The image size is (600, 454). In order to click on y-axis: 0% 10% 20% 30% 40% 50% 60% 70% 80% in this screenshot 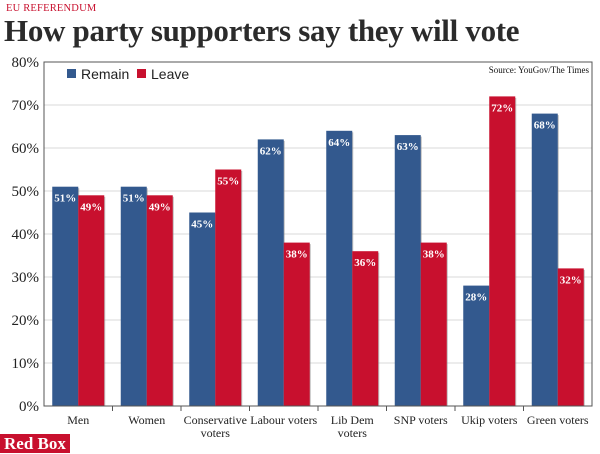, I will do `click(26, 235)`.